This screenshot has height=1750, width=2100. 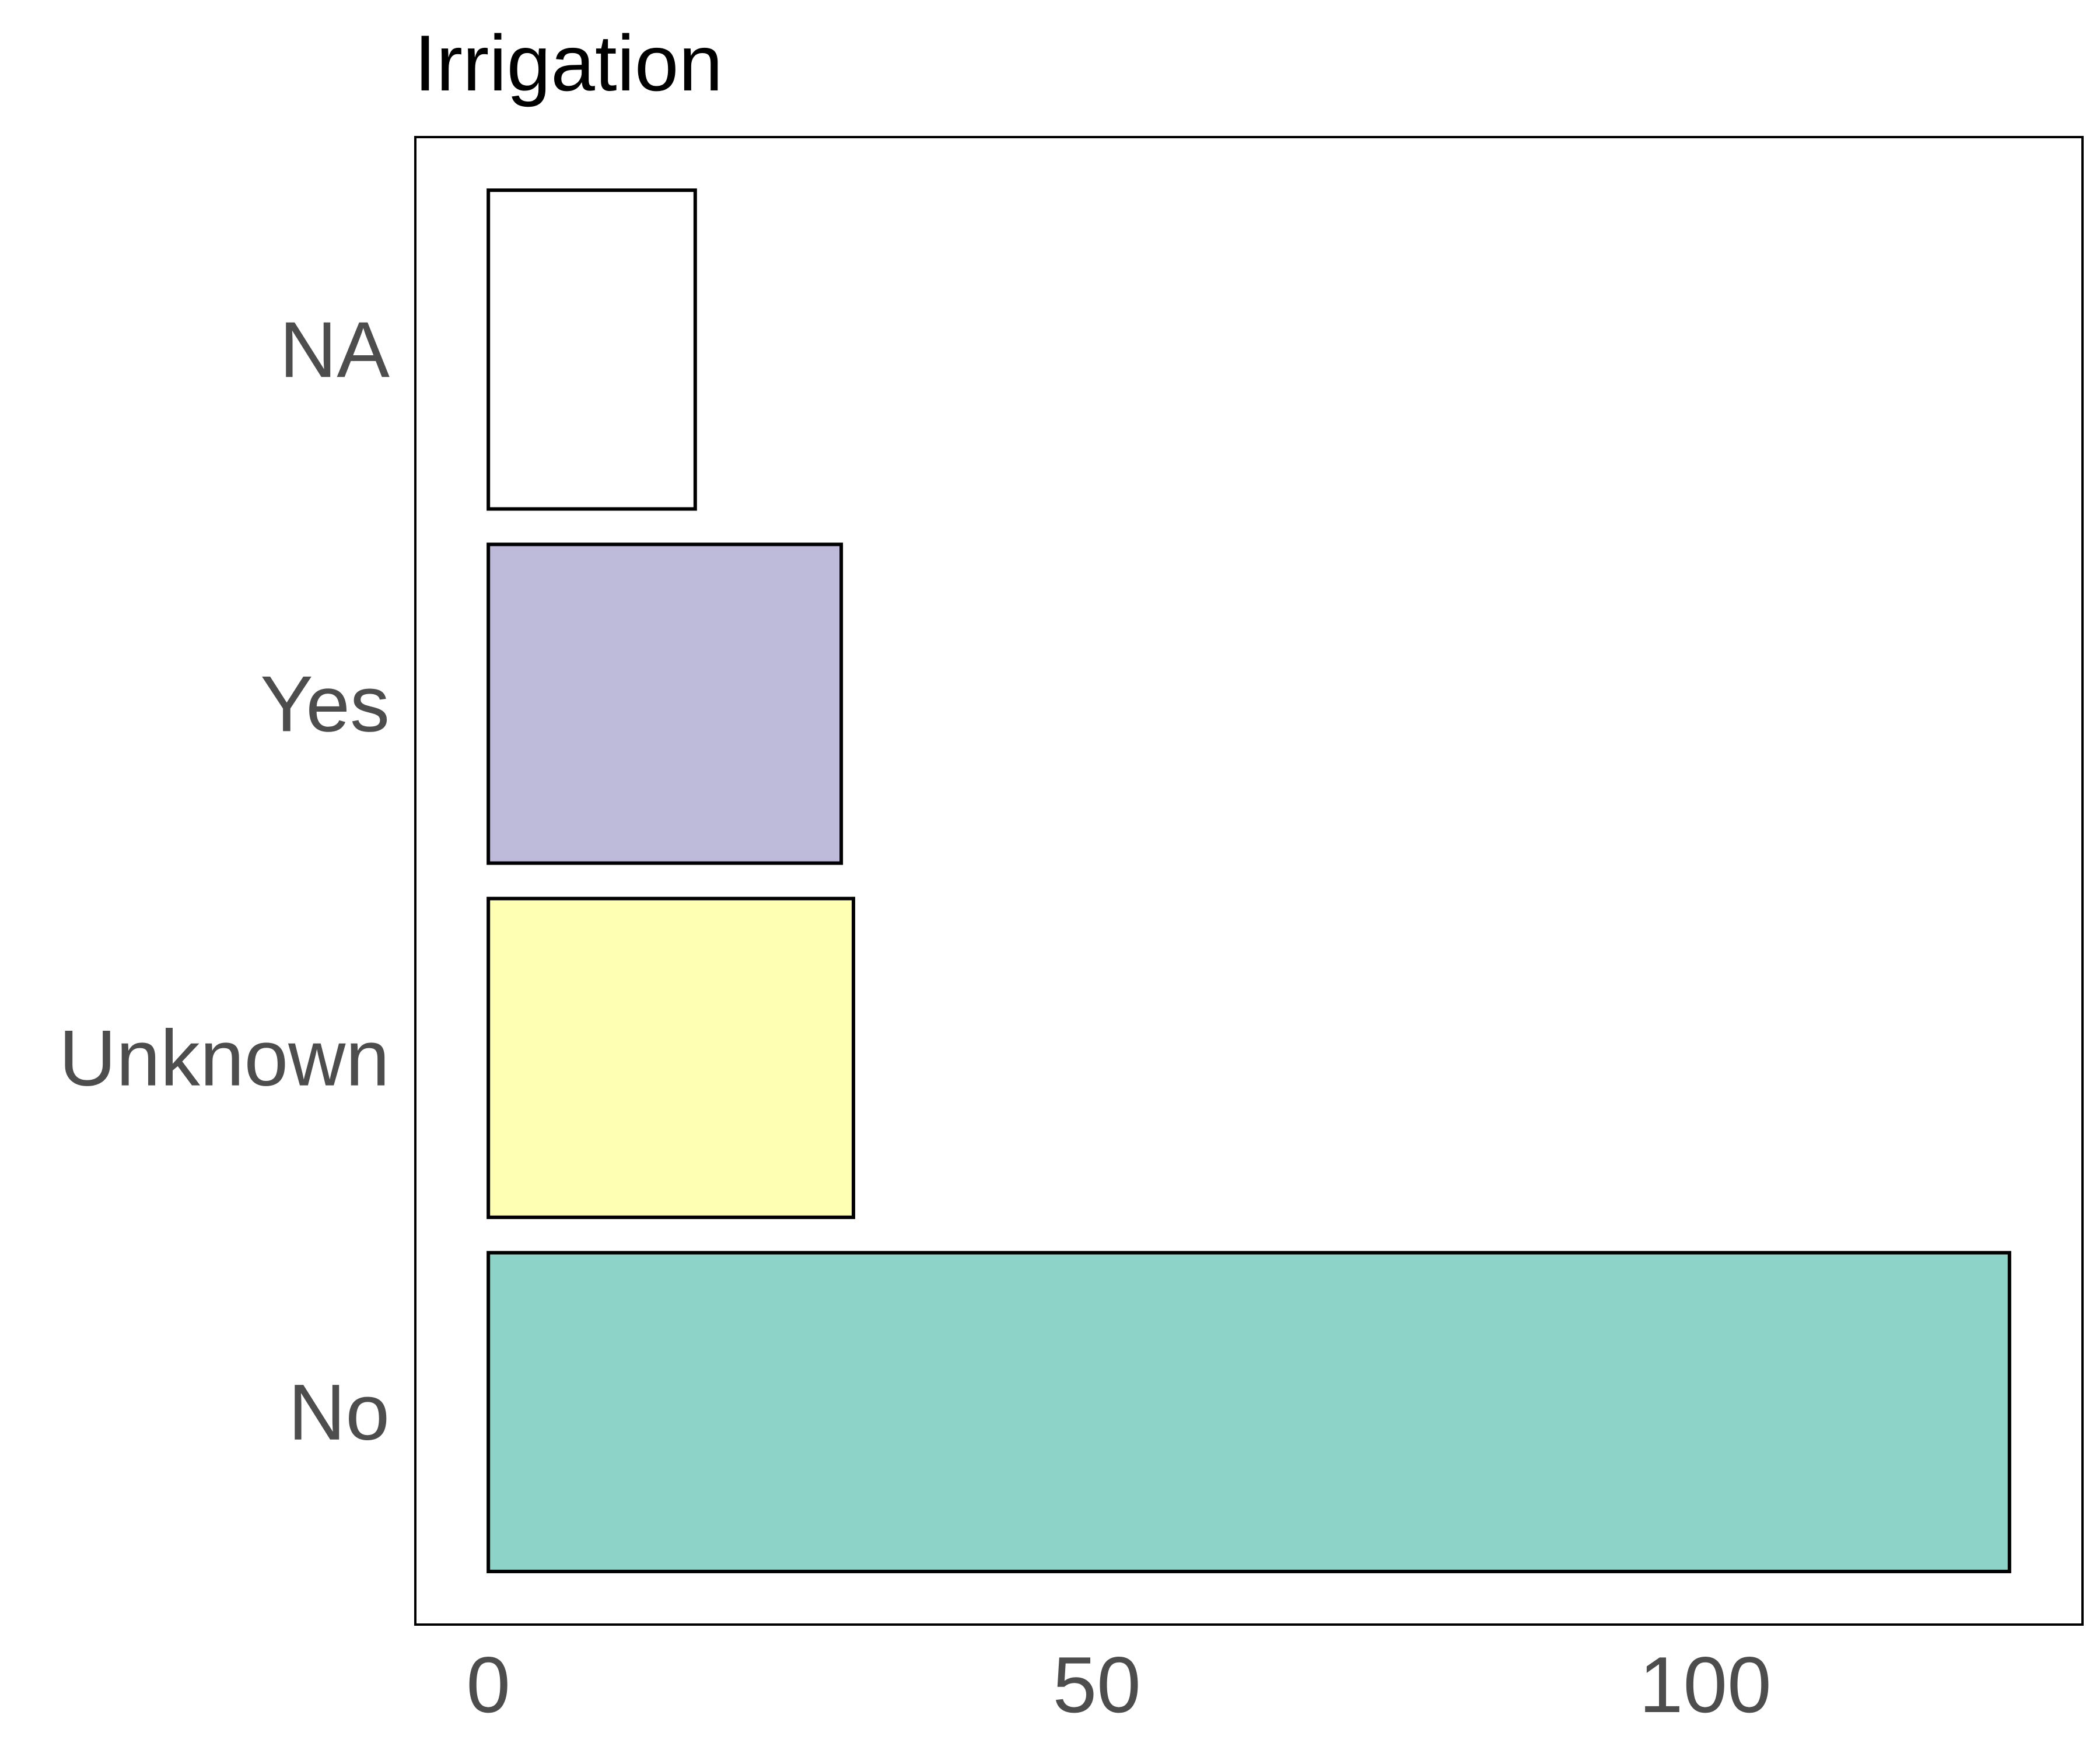 What do you see at coordinates (1097, 1685) in the screenshot?
I see `x-tick-label: 50` at bounding box center [1097, 1685].